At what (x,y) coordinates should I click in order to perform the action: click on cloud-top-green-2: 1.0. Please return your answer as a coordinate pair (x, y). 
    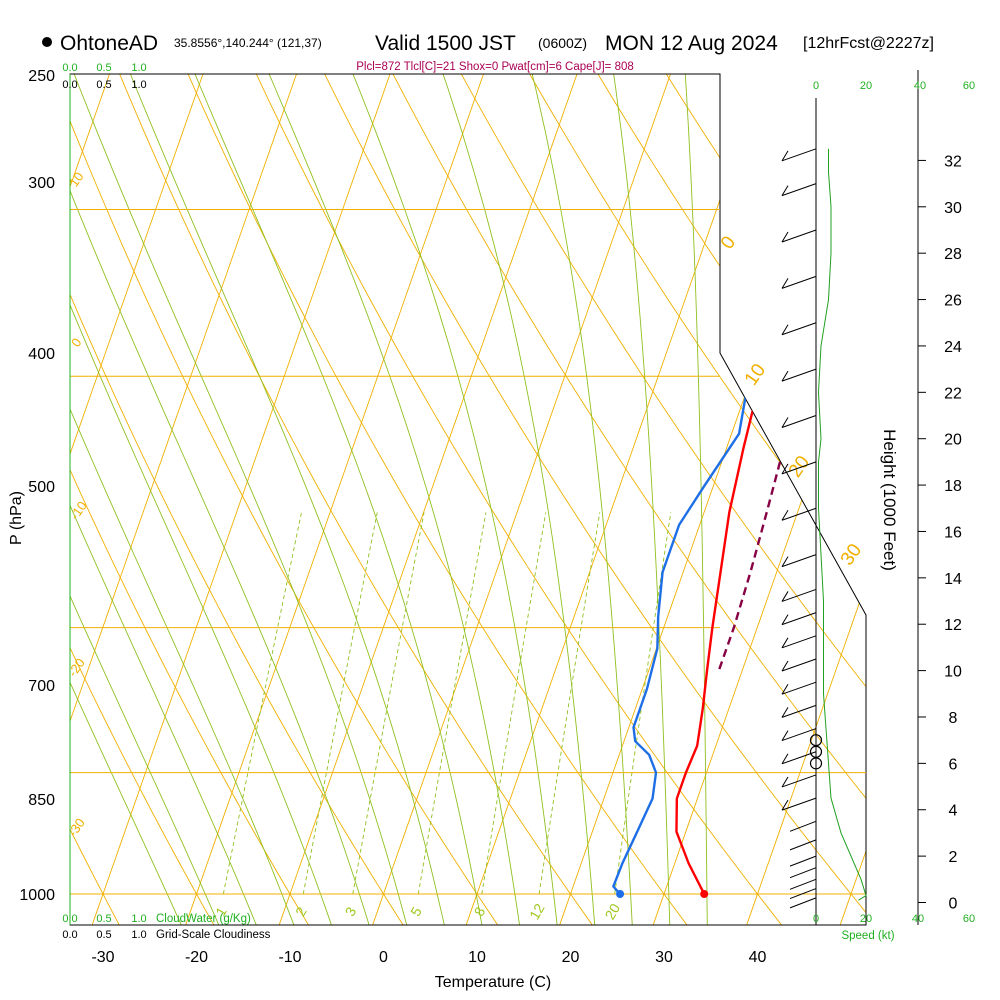
    Looking at the image, I should click on (138, 68).